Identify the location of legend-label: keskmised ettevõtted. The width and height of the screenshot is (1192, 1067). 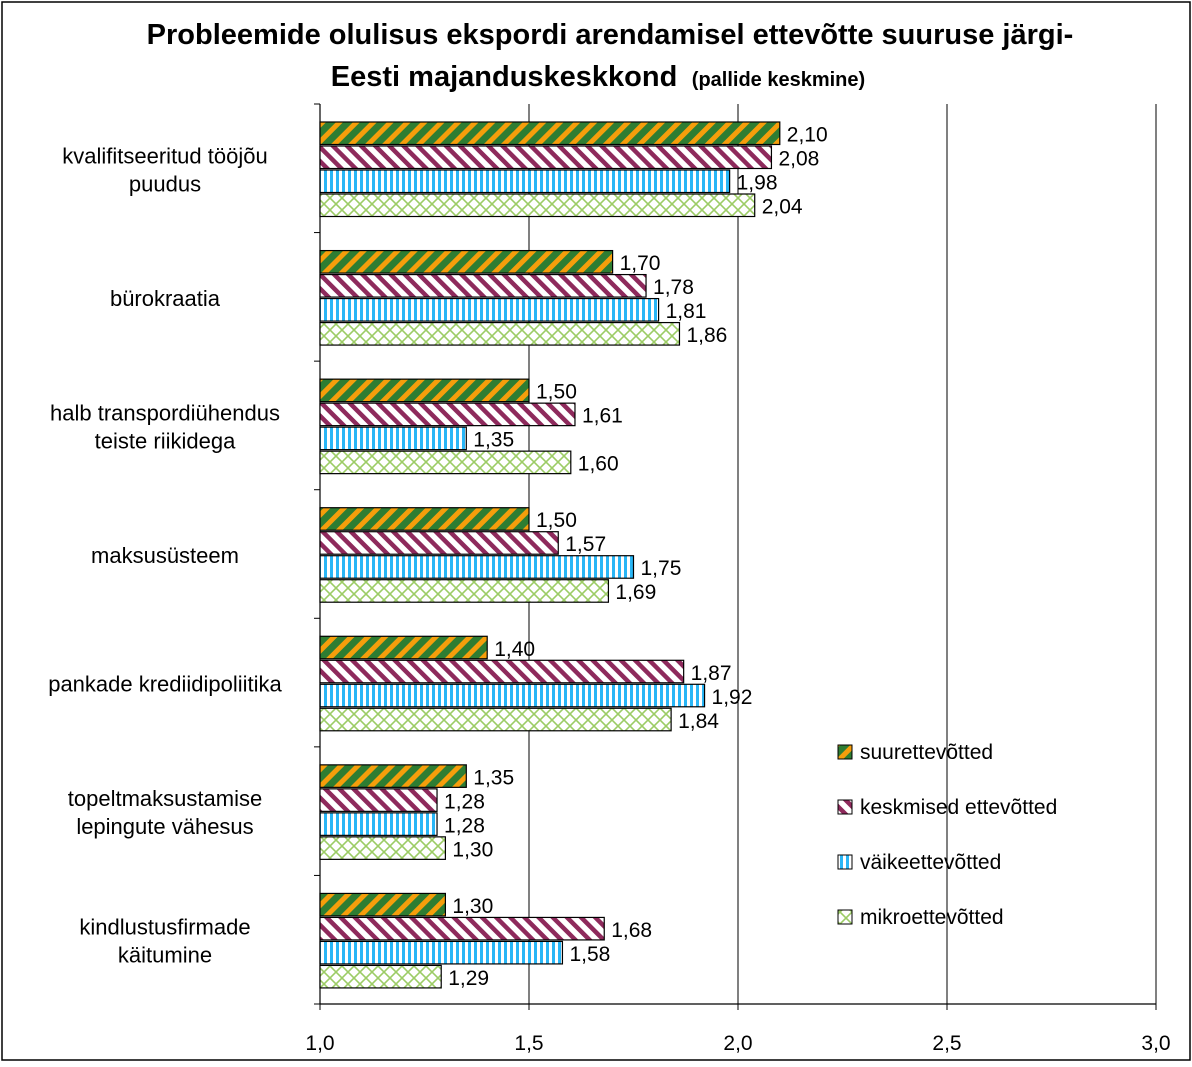
(958, 807).